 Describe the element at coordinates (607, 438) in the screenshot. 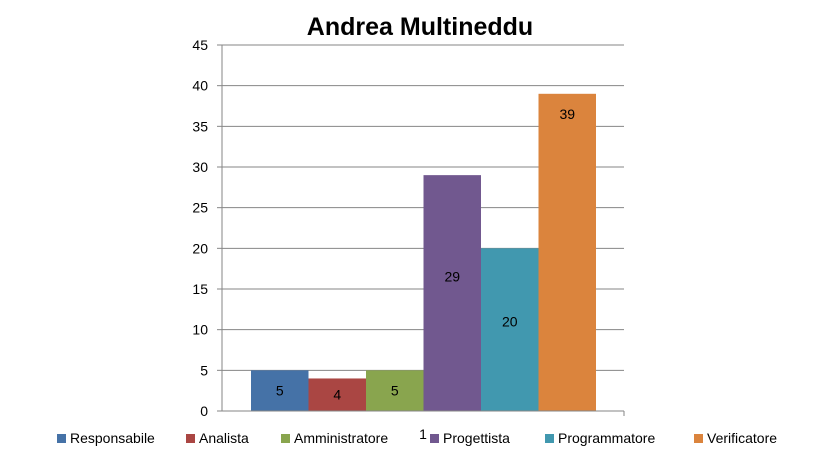

I see `legend-label: Programmatore` at that location.